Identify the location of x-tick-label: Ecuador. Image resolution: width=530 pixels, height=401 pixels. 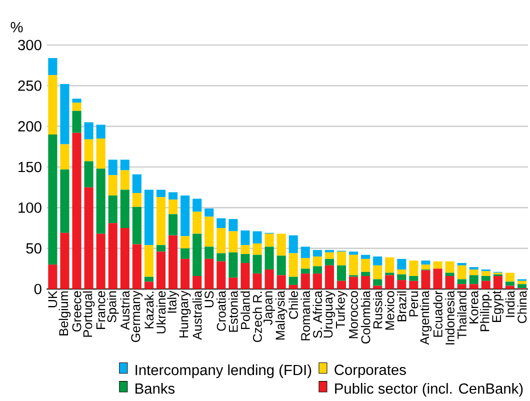
(437, 313).